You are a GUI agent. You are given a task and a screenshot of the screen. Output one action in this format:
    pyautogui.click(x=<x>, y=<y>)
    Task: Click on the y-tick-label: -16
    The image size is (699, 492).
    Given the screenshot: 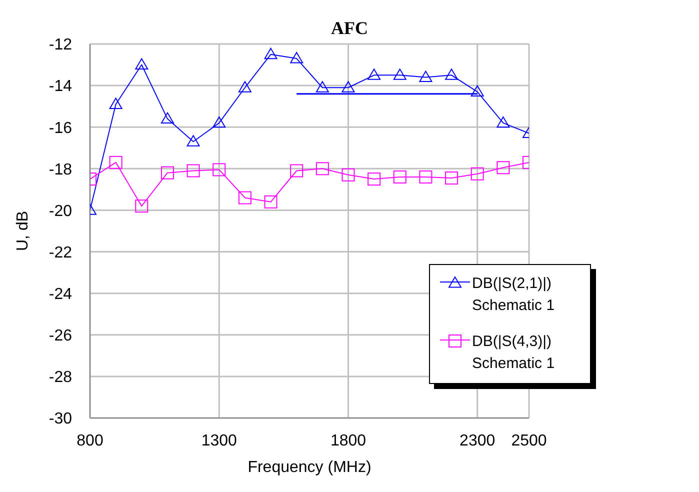 What is the action you would take?
    pyautogui.click(x=60, y=128)
    